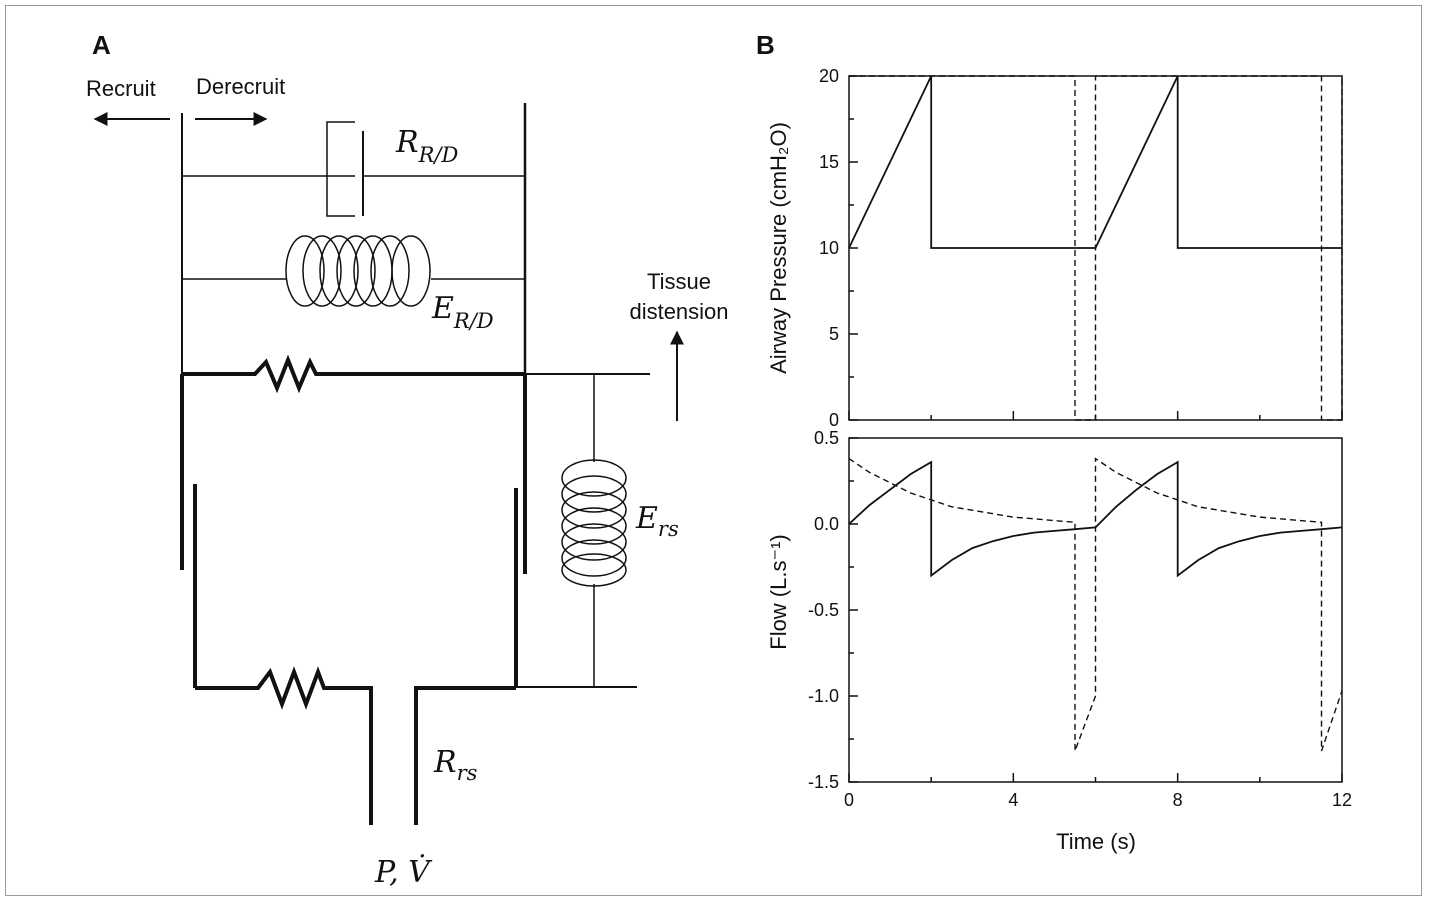  Describe the element at coordinates (1342, 800) in the screenshot. I see `x-tick-label: 12` at that location.